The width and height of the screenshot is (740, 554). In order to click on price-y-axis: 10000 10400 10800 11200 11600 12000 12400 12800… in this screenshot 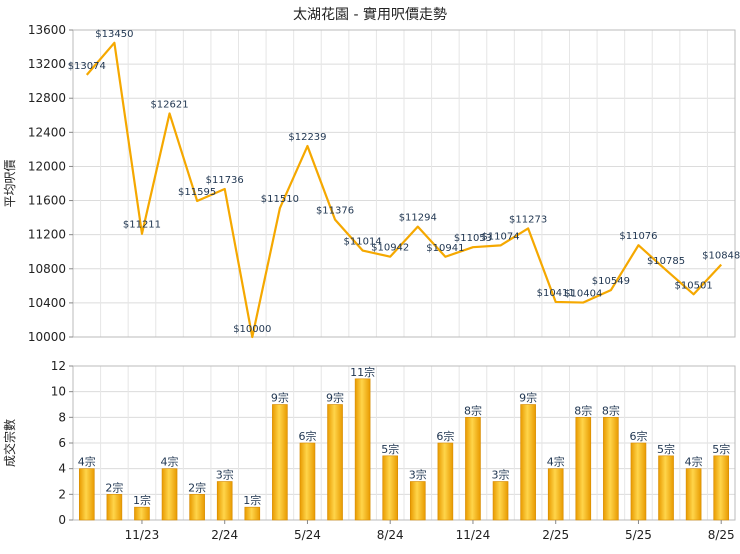, I will do `click(50, 183)`.